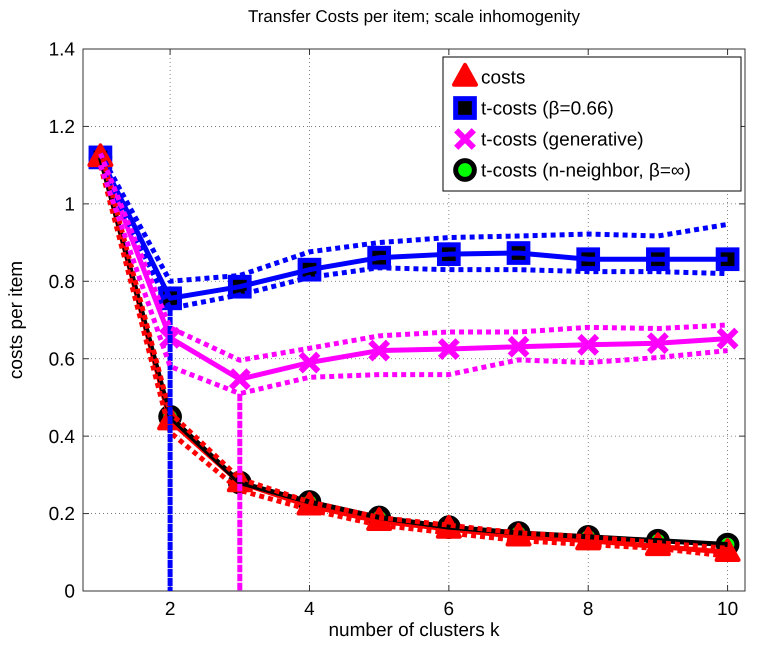 The height and width of the screenshot is (646, 765). What do you see at coordinates (449, 609) in the screenshot?
I see `x-tick-label: 6` at bounding box center [449, 609].